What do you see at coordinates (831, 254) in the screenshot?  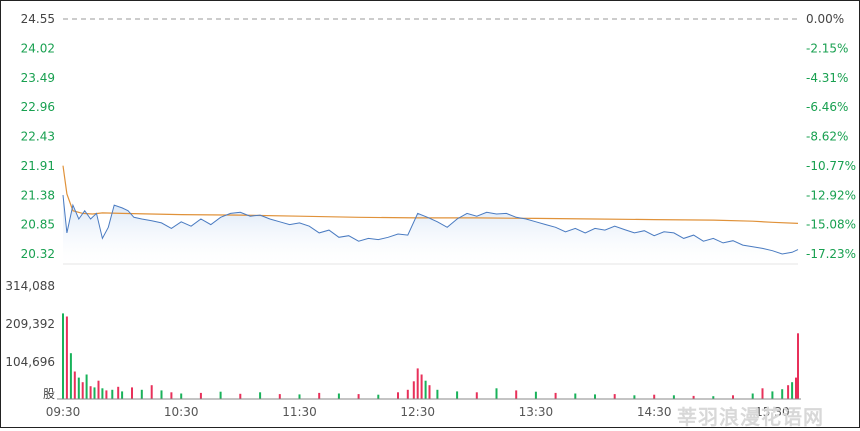 I see `percent-tick-label: -17.23%` at bounding box center [831, 254].